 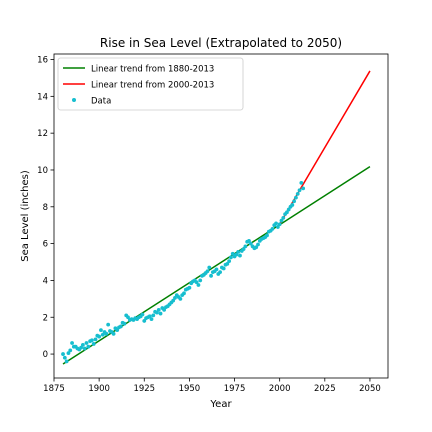 I want to click on x-tick-label: 1900, so click(x=99, y=389).